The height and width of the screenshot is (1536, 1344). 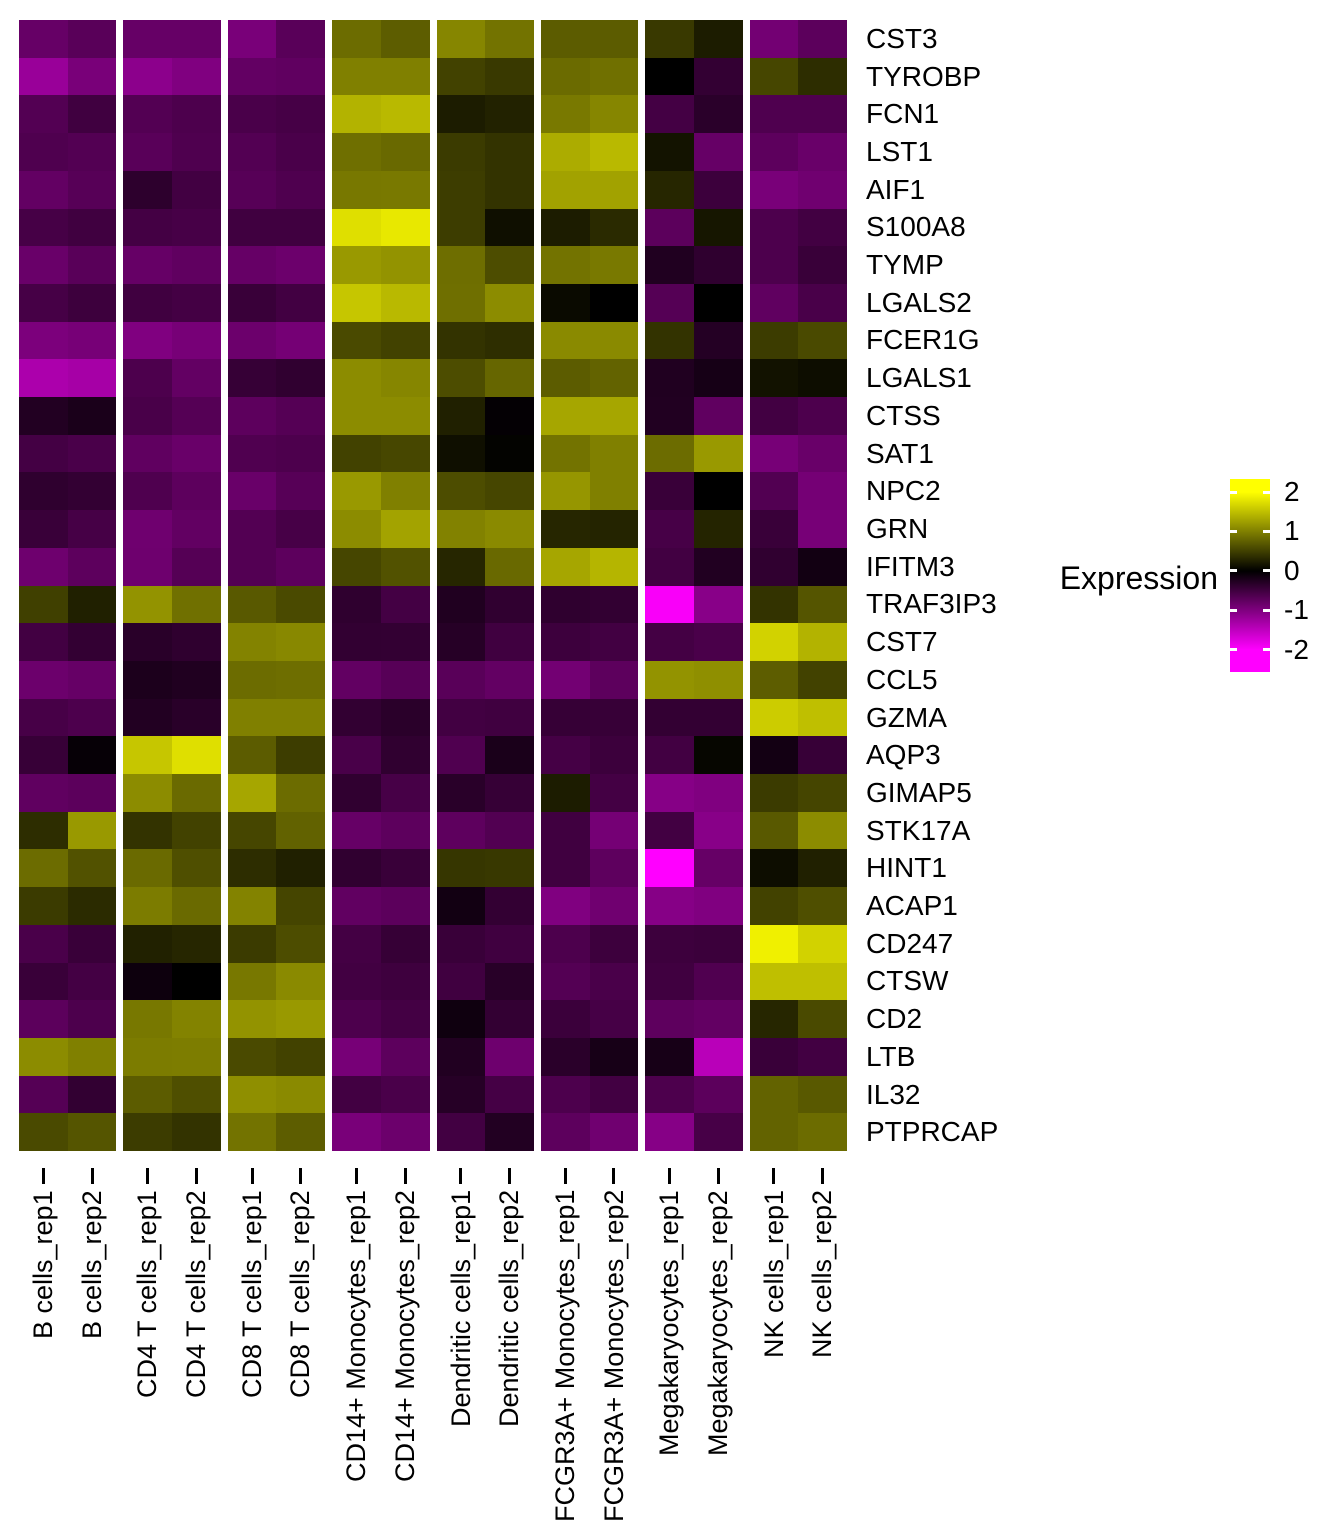 I want to click on gene-label: CCL5, so click(x=902, y=679).